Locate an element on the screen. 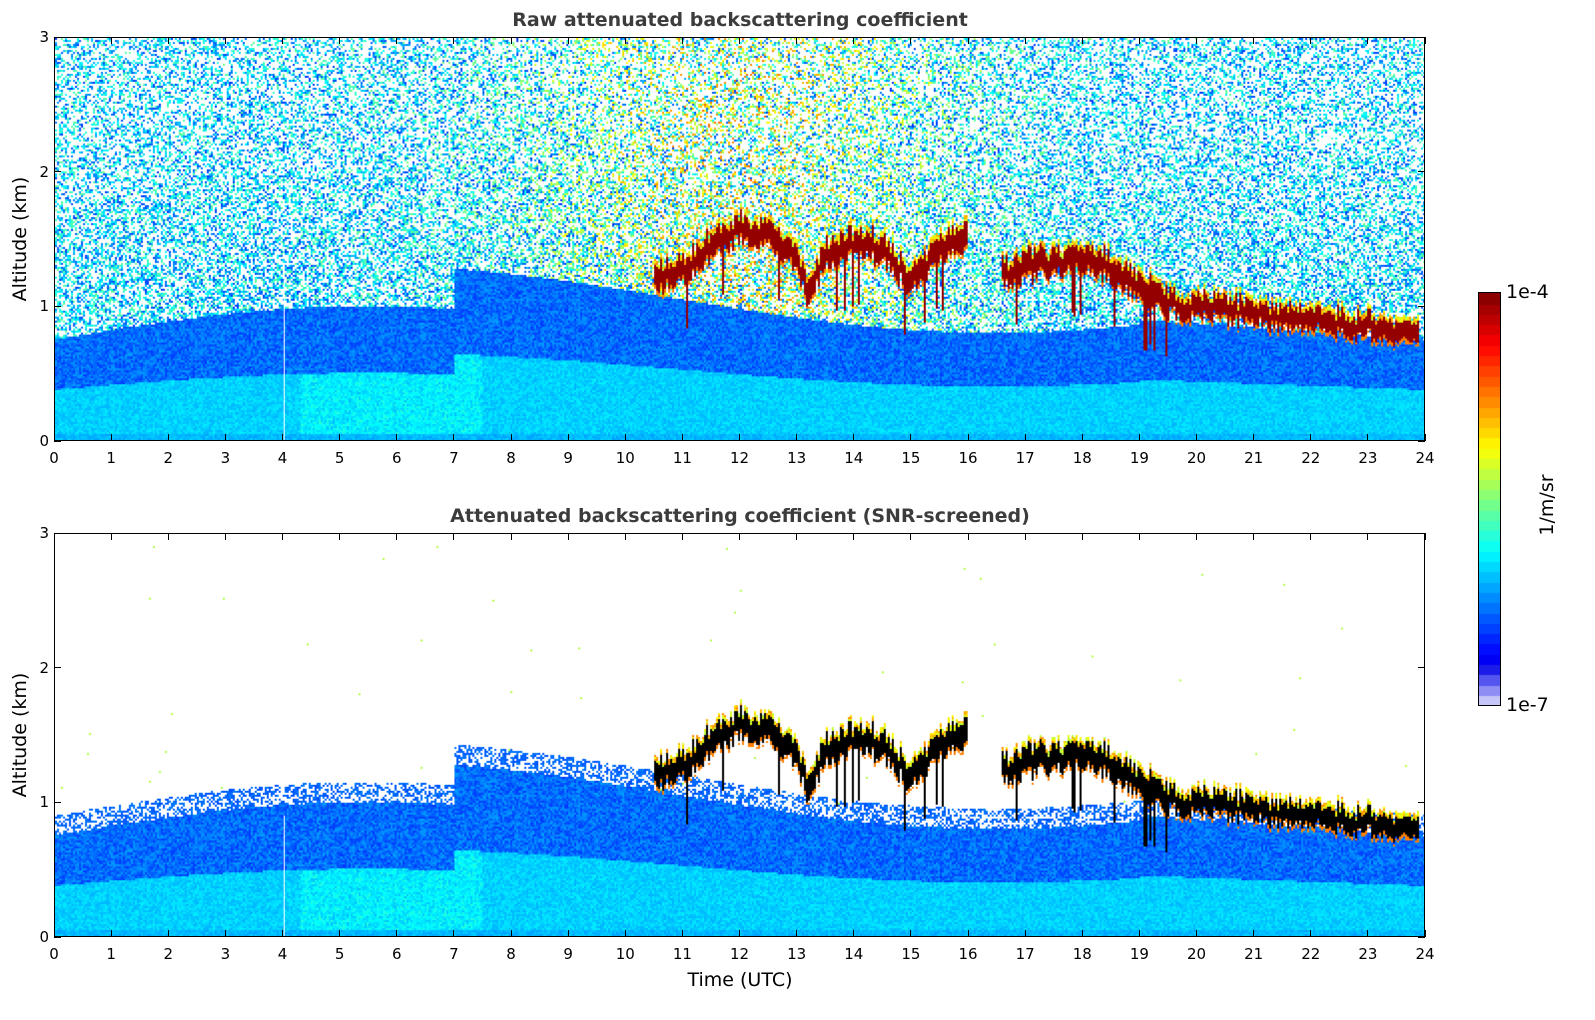 The width and height of the screenshot is (1595, 1020). x-tick-label: 20 is located at coordinates (1196, 954).